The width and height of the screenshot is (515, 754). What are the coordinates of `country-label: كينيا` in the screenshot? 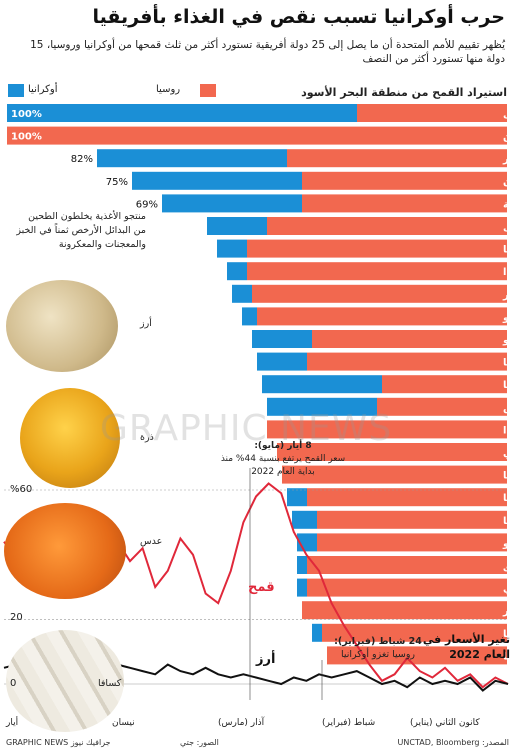 It's located at (509, 521).